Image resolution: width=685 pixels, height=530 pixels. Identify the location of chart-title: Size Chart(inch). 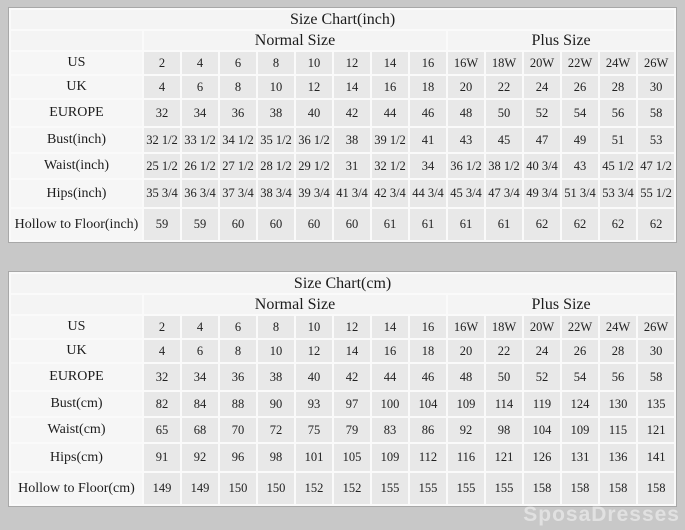
(343, 19).